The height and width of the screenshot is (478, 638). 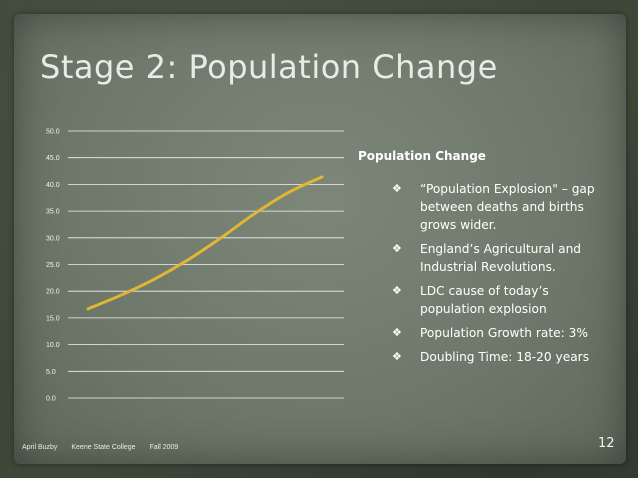 I want to click on page-number: 12, so click(x=606, y=443).